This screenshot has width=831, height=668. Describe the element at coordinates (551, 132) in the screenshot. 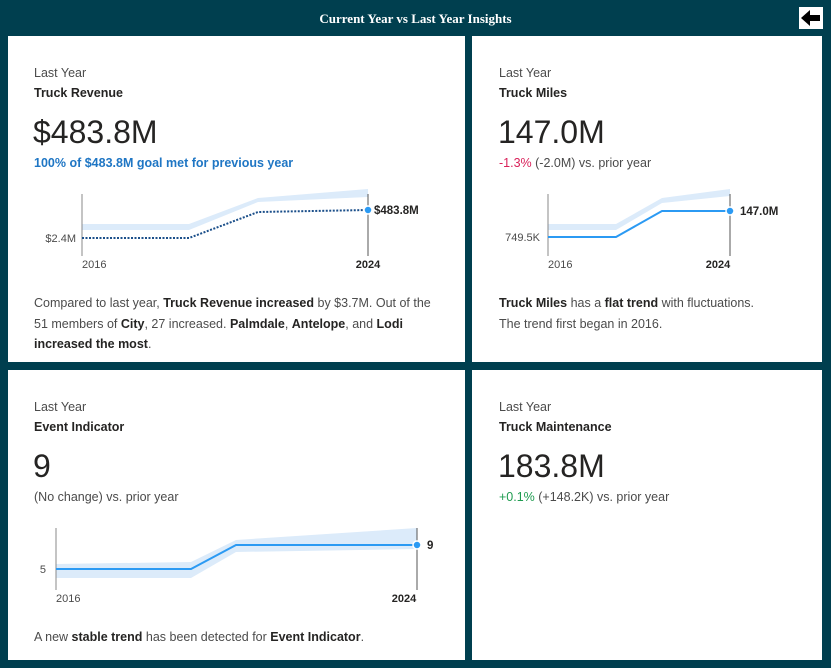

I see `metric-value: 147.0M` at that location.